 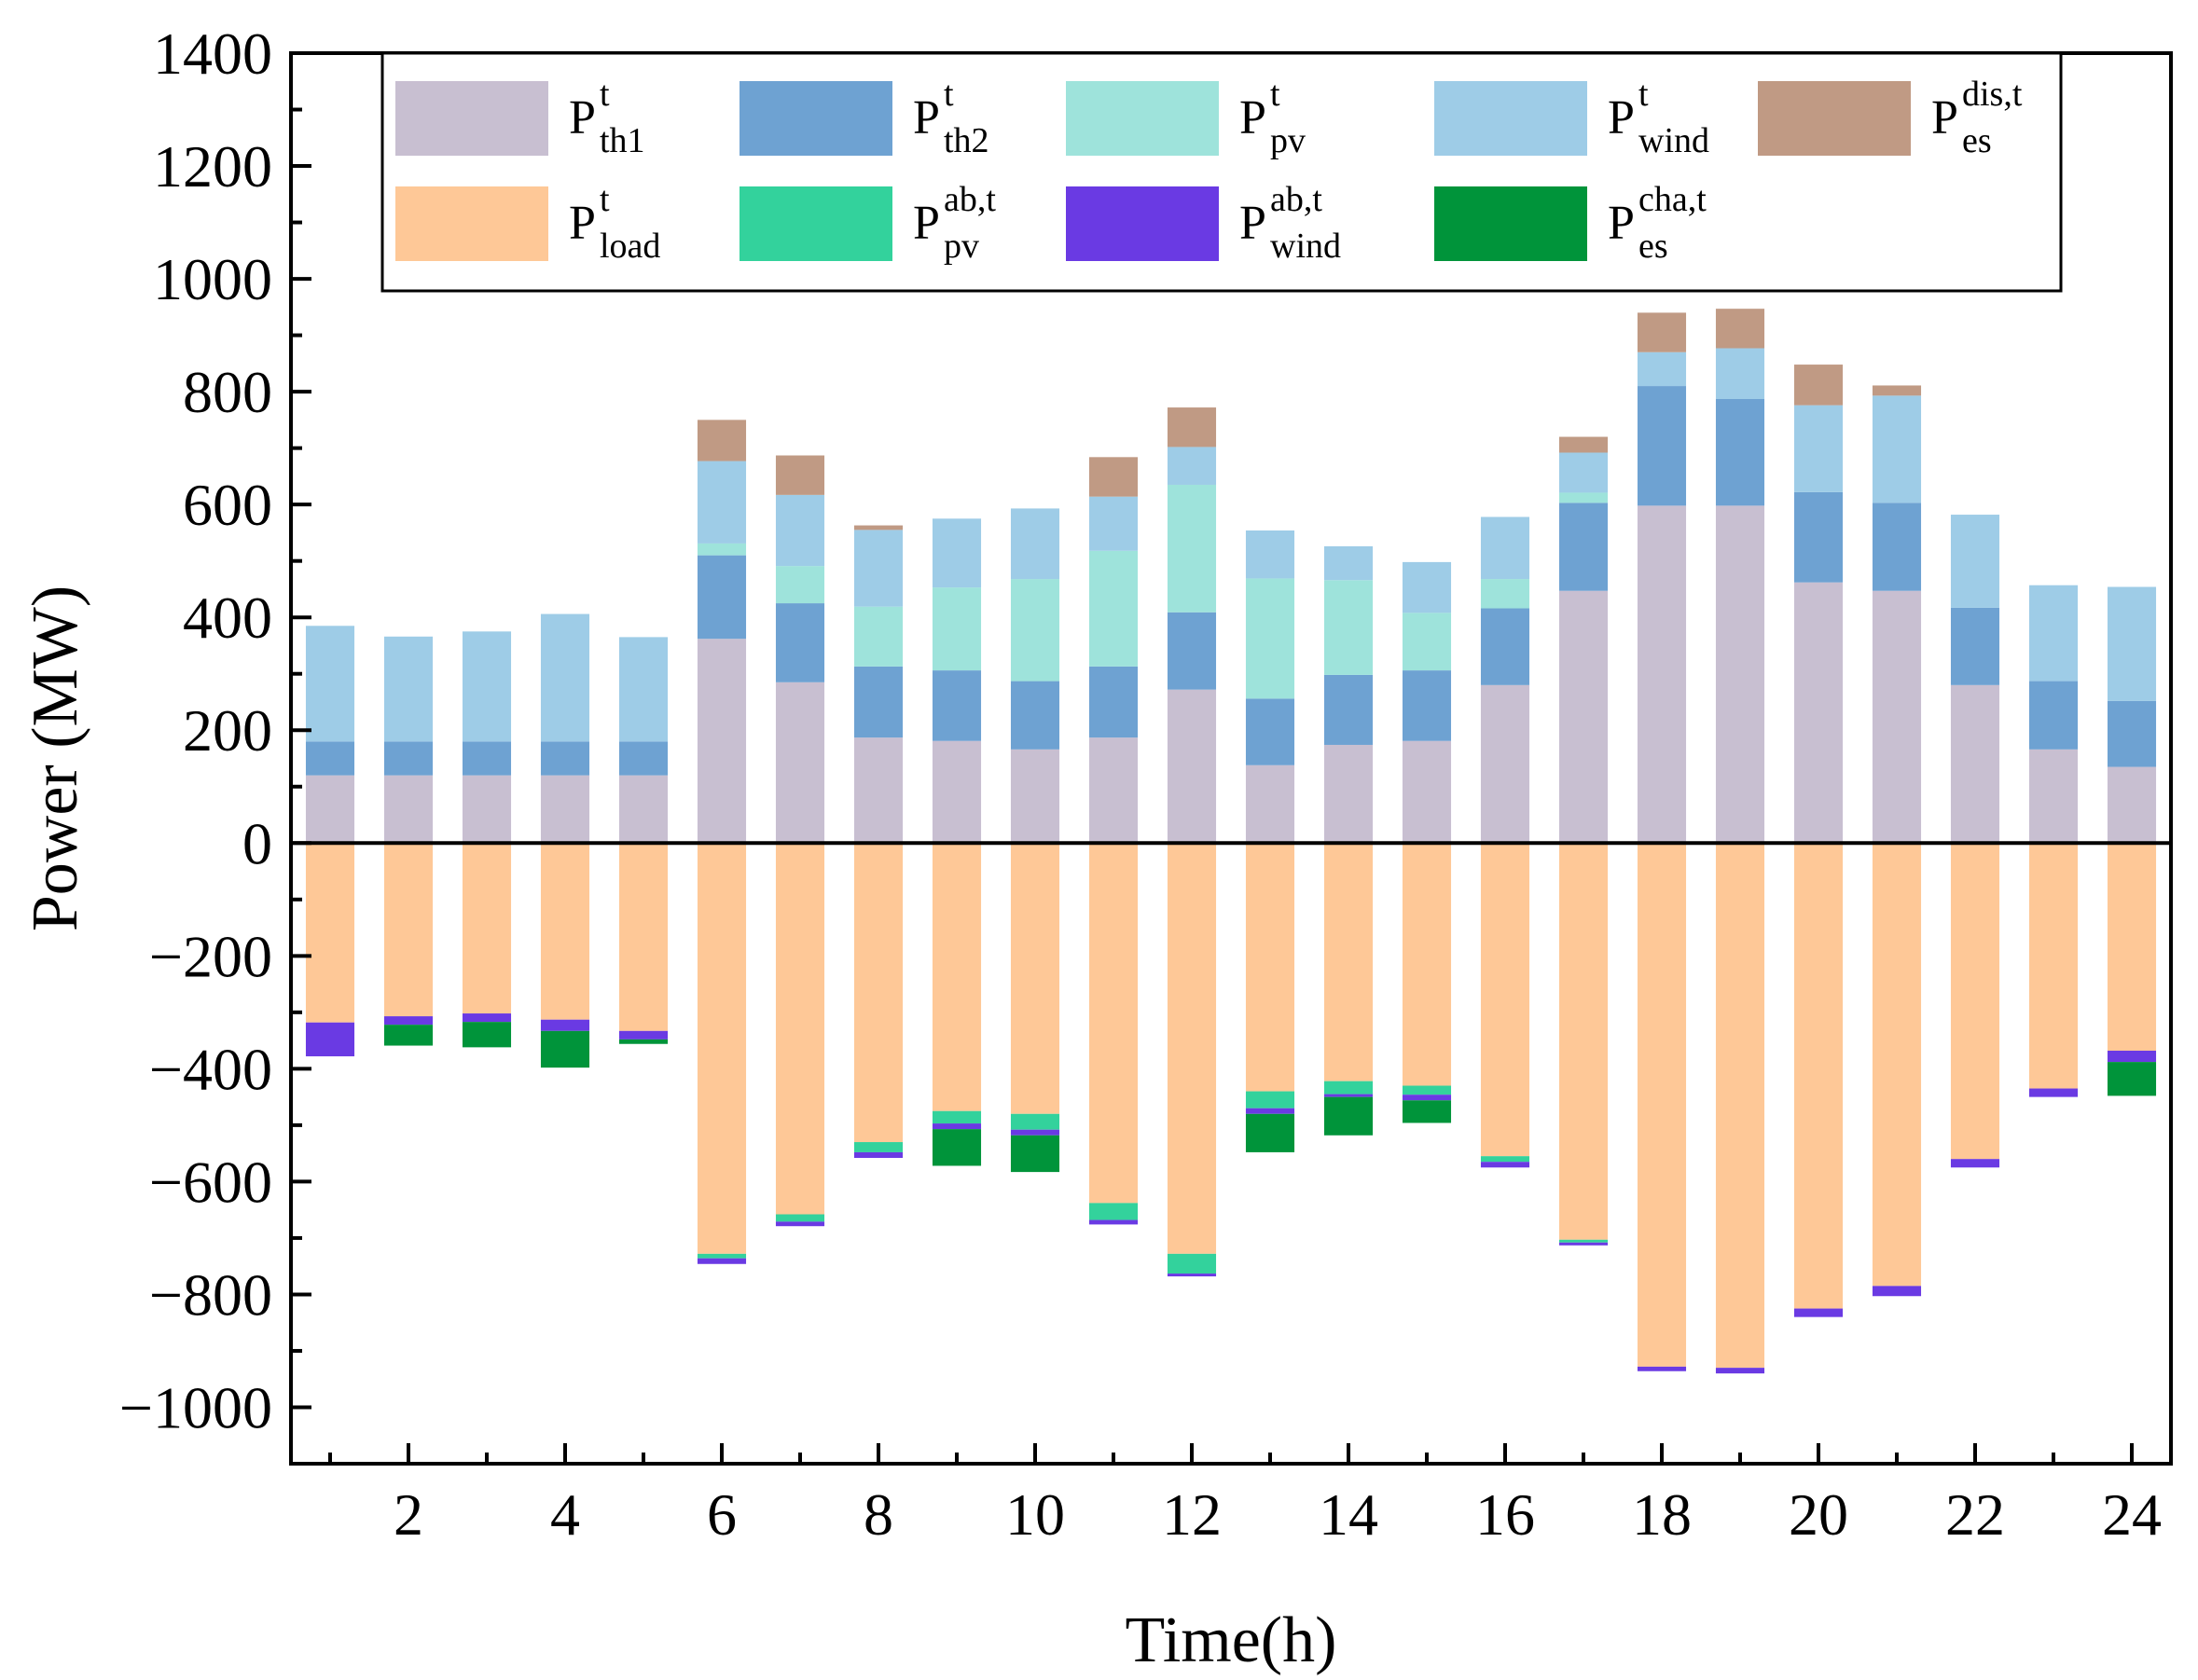 What do you see at coordinates (722, 549) in the screenshot?
I see `bar-pv-t6` at bounding box center [722, 549].